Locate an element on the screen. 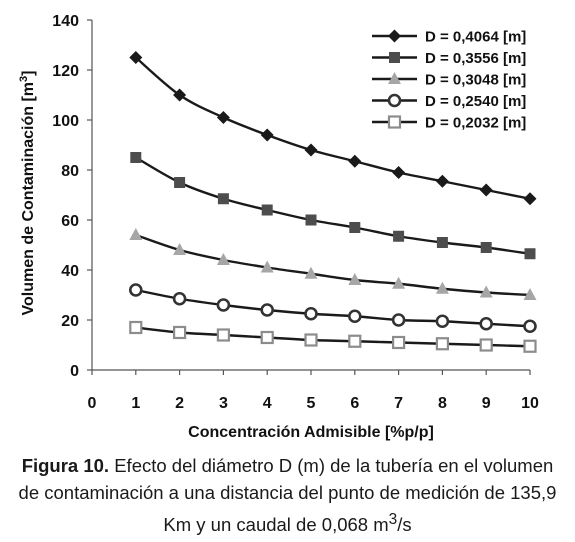  x-tick-label: 8 is located at coordinates (442, 403).